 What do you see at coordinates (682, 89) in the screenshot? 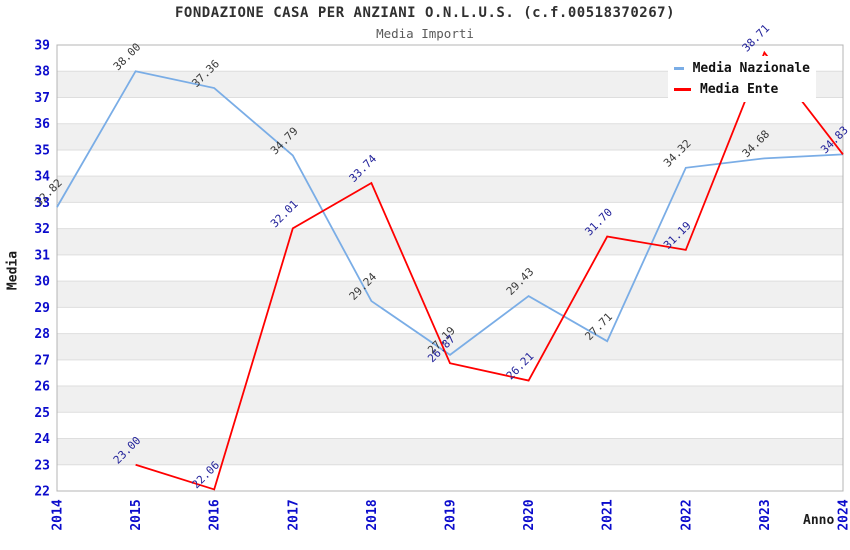
I see `legend-swatch-media-ente-icon` at bounding box center [682, 89].